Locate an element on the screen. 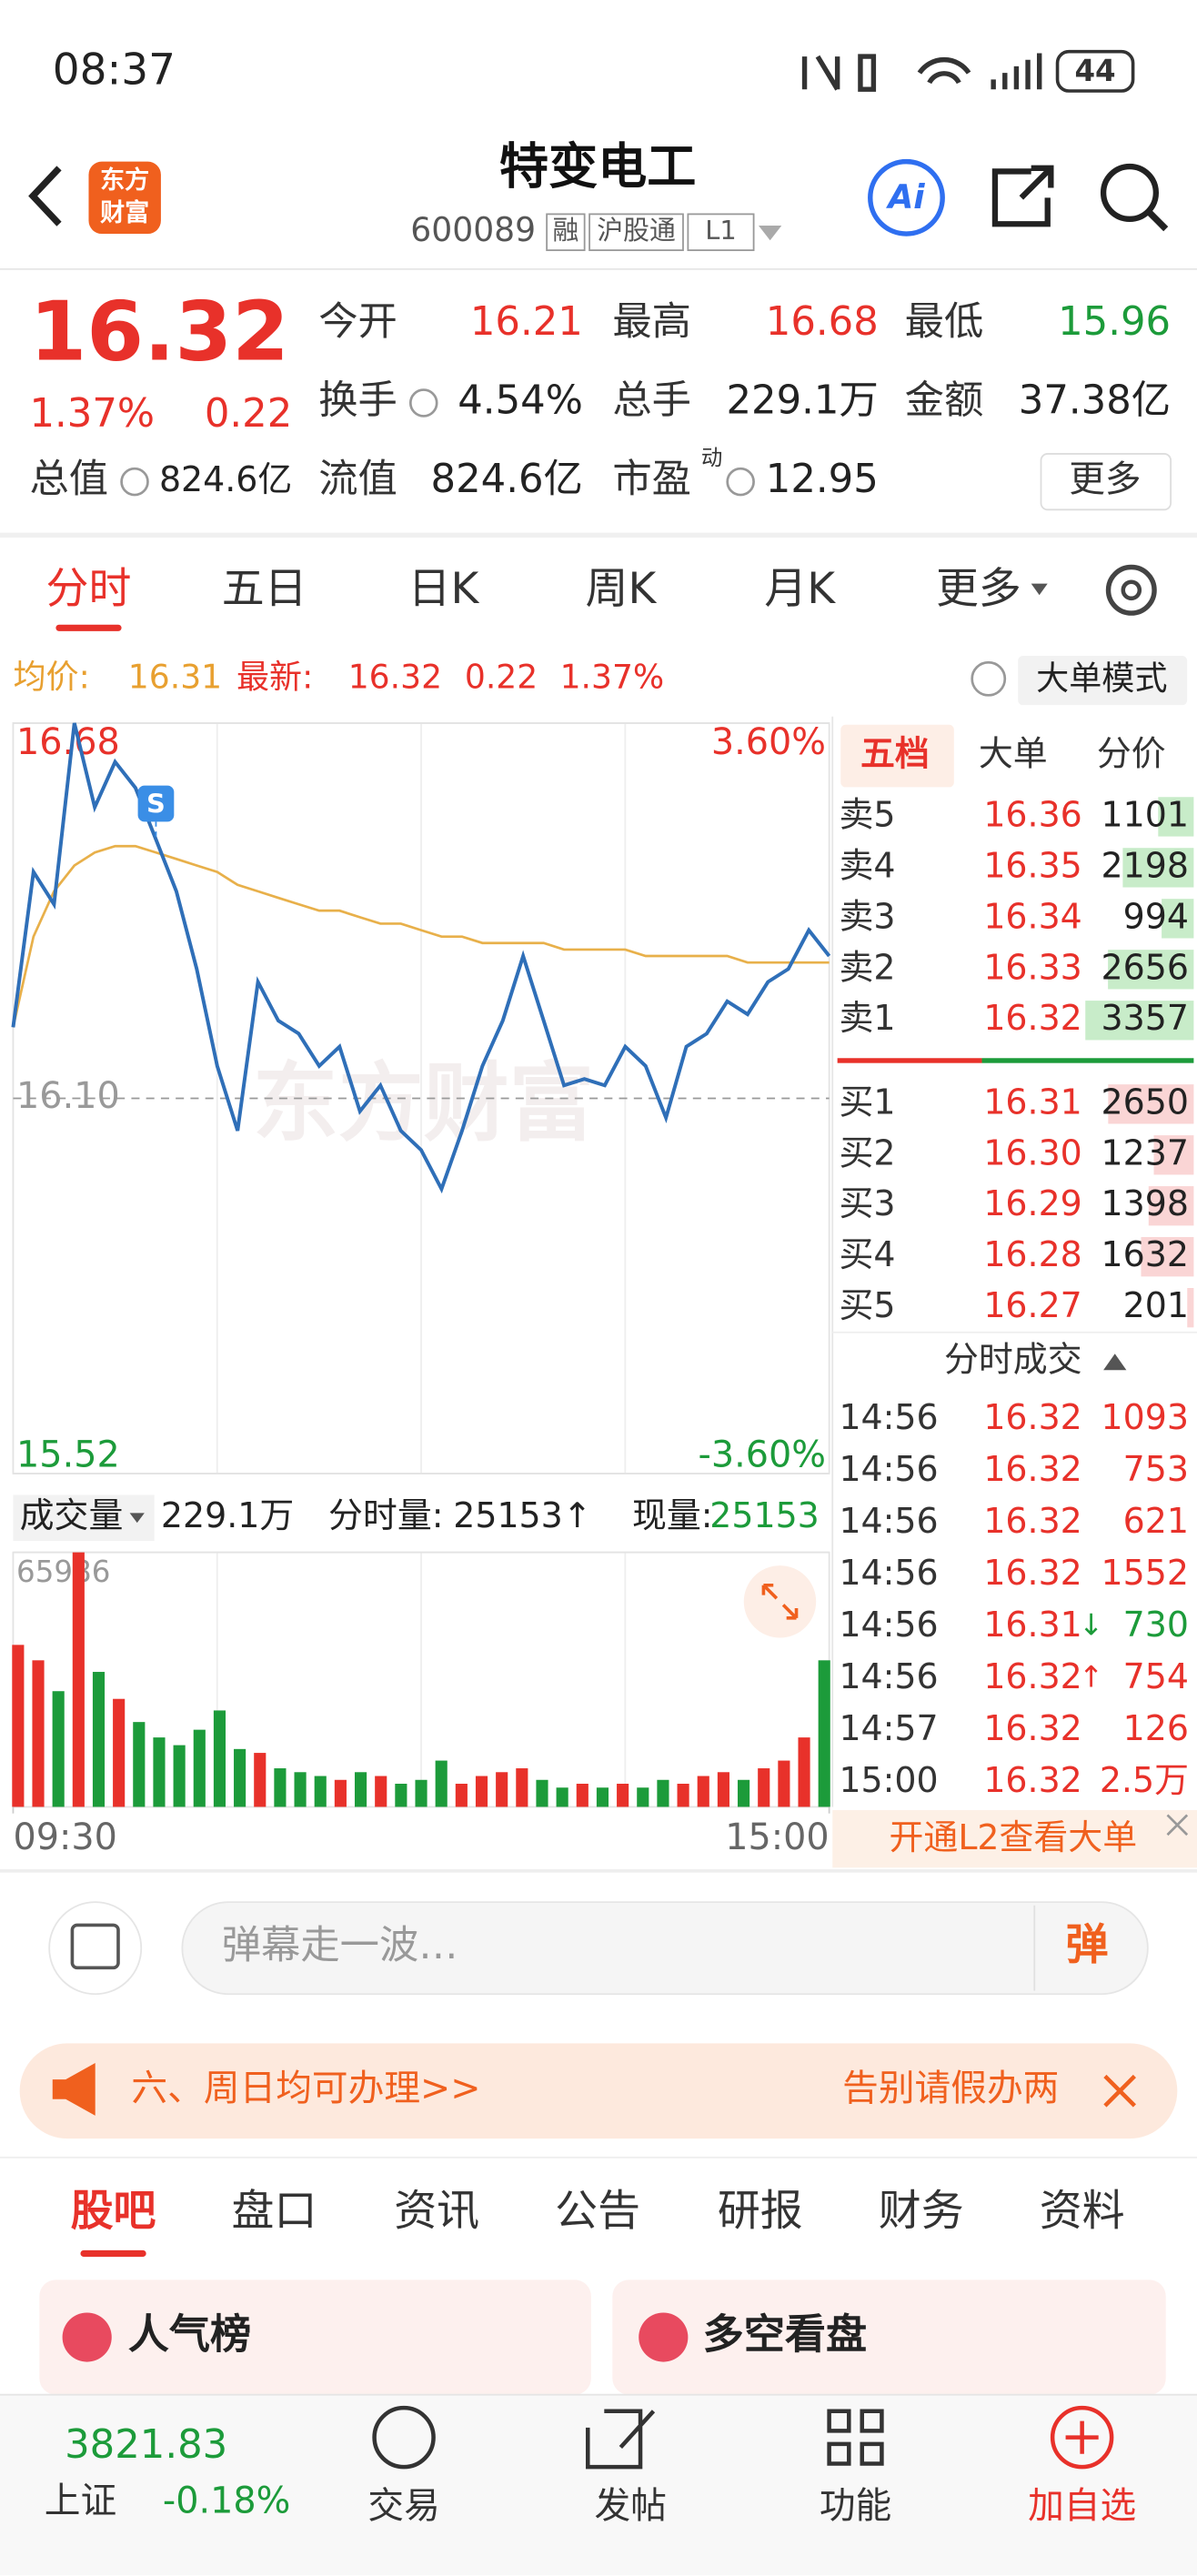  book-label: 卖2 is located at coordinates (867, 967).